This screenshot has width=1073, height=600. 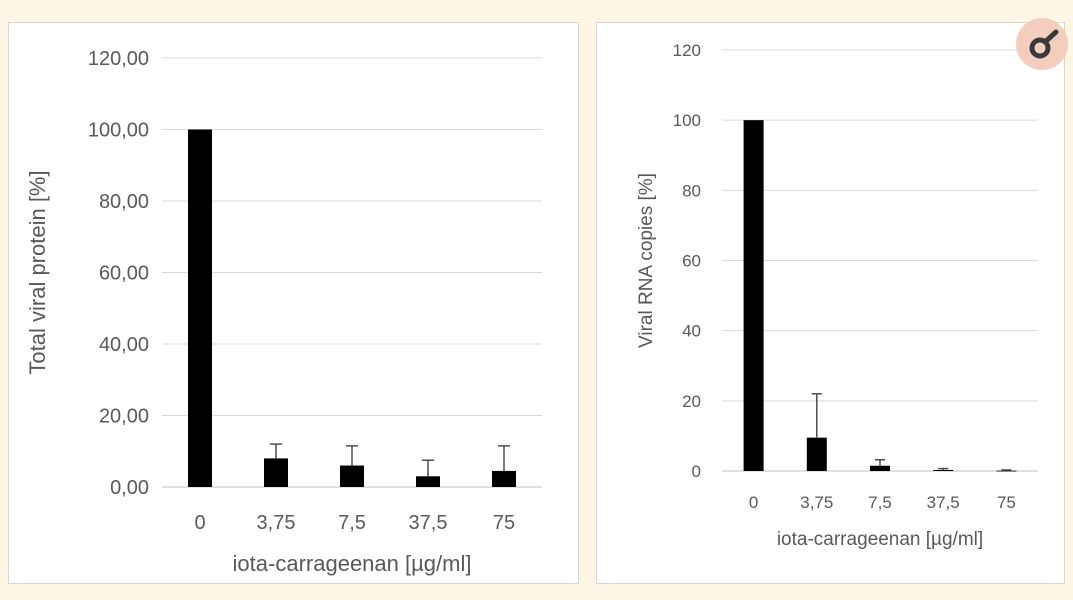 What do you see at coordinates (124, 274) in the screenshot?
I see `y-tick-label: 60,00` at bounding box center [124, 274].